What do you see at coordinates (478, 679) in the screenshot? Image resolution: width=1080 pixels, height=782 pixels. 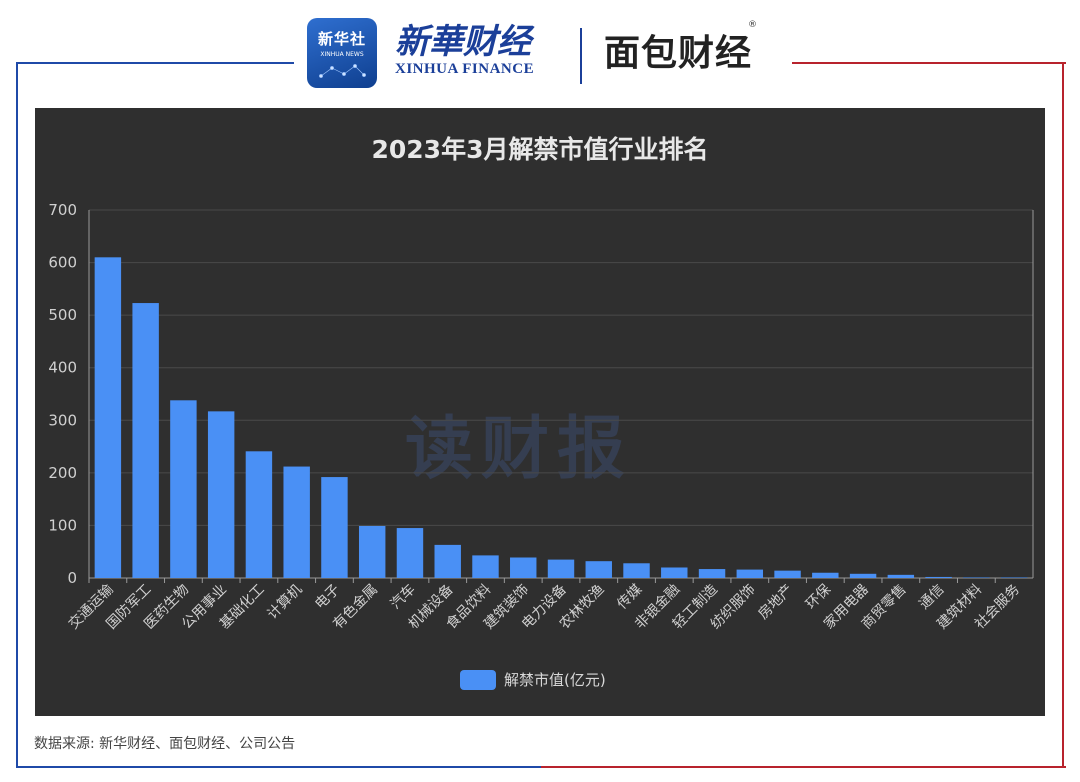 I see `legend-swatch` at bounding box center [478, 679].